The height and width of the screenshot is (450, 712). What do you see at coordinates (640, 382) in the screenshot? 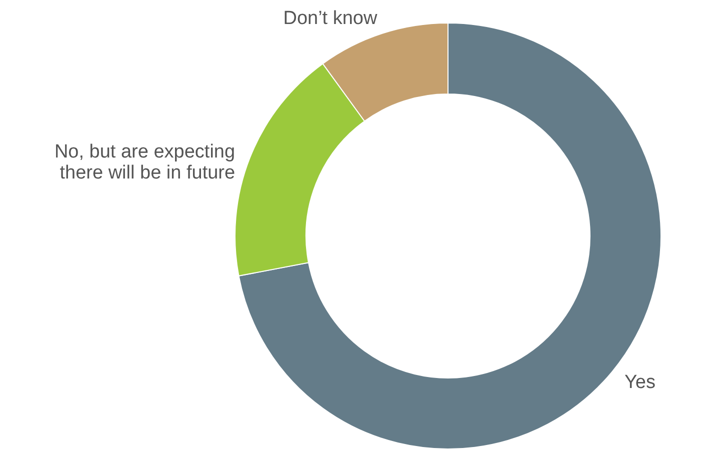
I see `slice-label: Yes` at bounding box center [640, 382].